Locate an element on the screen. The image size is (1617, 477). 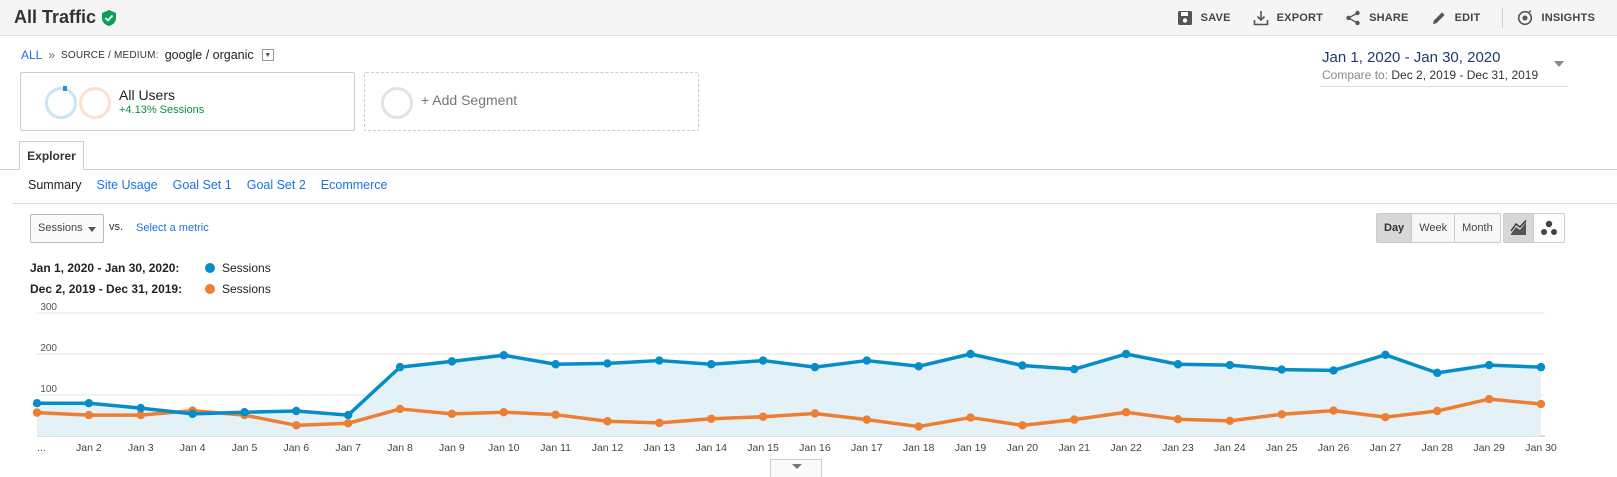
compare-range: Dec 2, 2019 - Dec 31, 2019 is located at coordinates (1465, 75).